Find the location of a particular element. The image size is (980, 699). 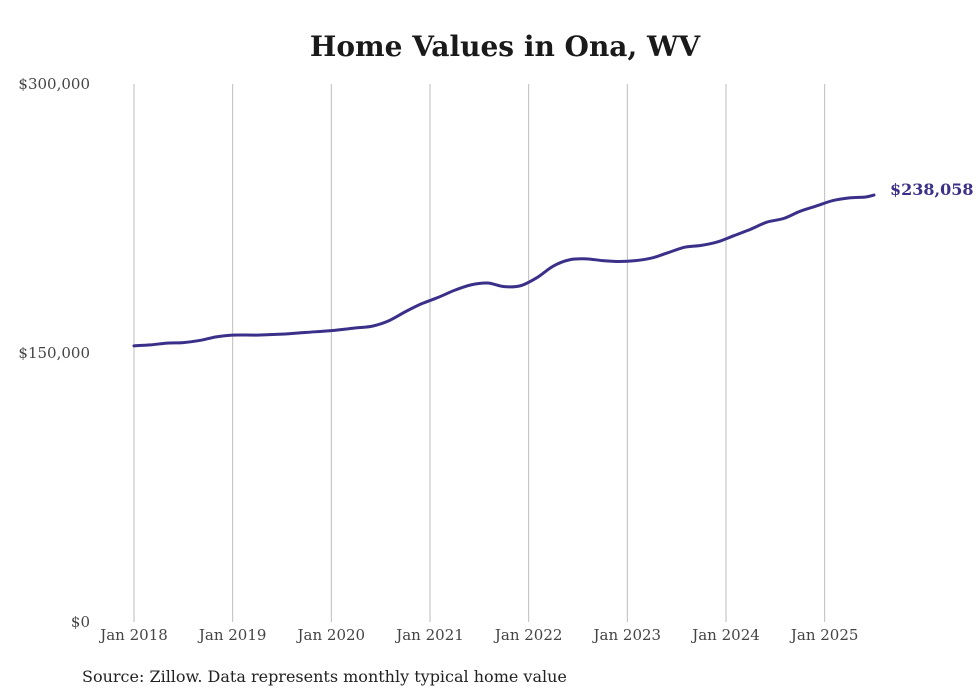

x-tick-label: Jan 2018 is located at coordinates (133, 635).